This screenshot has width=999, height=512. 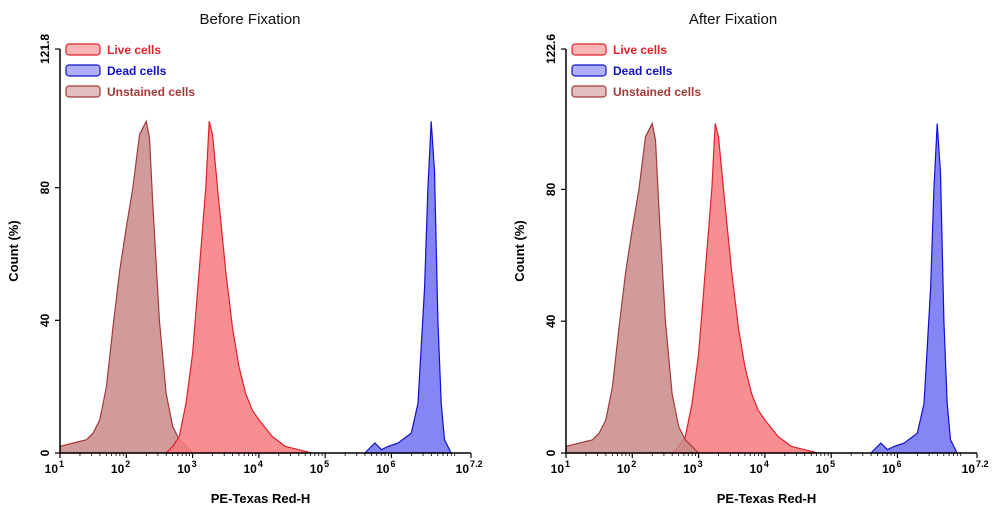 What do you see at coordinates (45, 49) in the screenshot?
I see `y-tick-label: 121.8` at bounding box center [45, 49].